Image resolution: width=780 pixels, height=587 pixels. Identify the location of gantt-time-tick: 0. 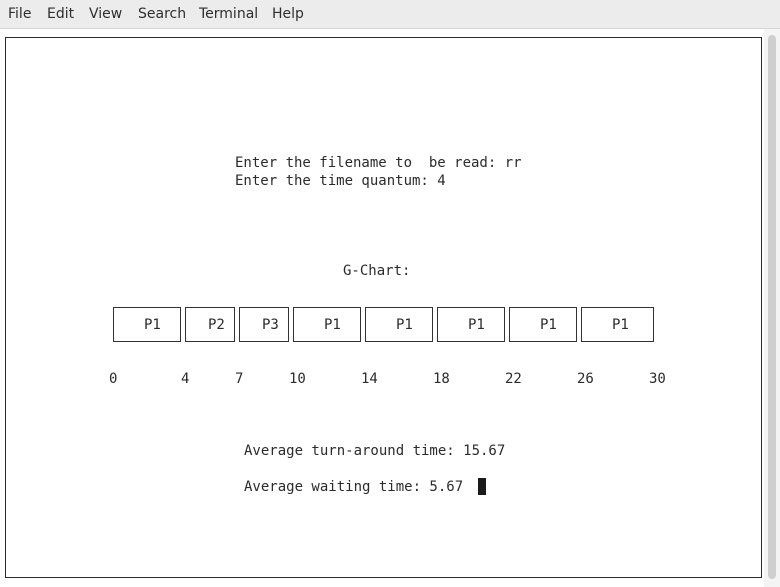
(113, 379).